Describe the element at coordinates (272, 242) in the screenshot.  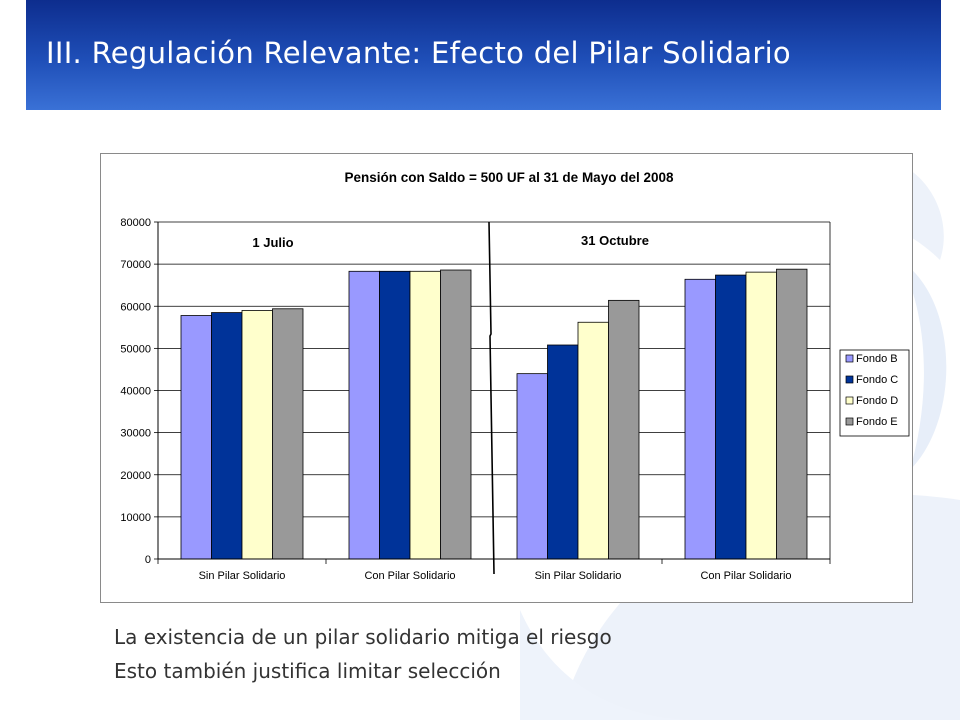
I see `annotation-1-julio: 1 Julio` at that location.